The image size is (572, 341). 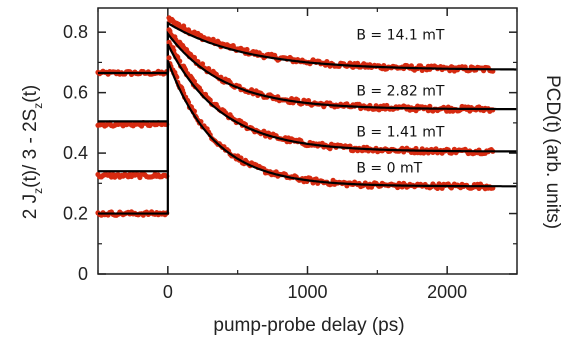 I want to click on x-tick-label: 0, so click(x=168, y=292).